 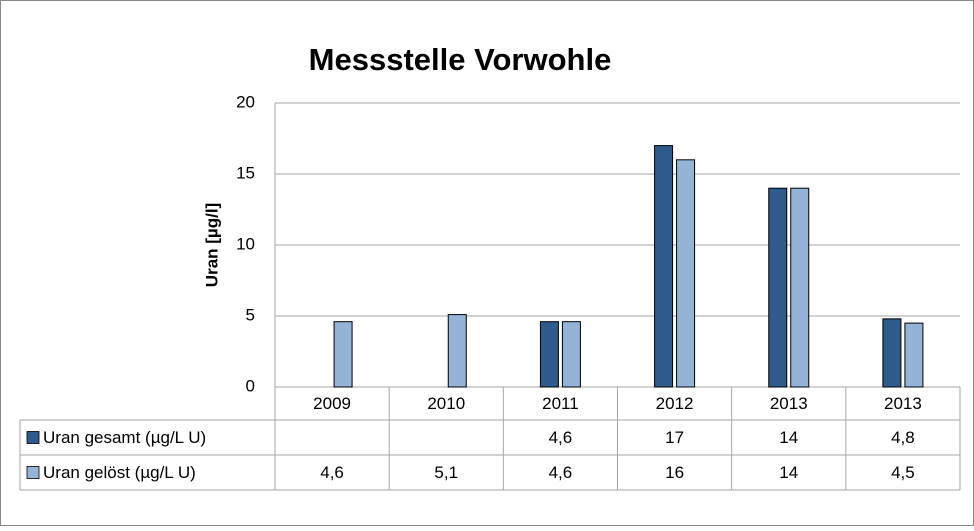 What do you see at coordinates (245, 101) in the screenshot?
I see `y-tick-label: 20` at bounding box center [245, 101].